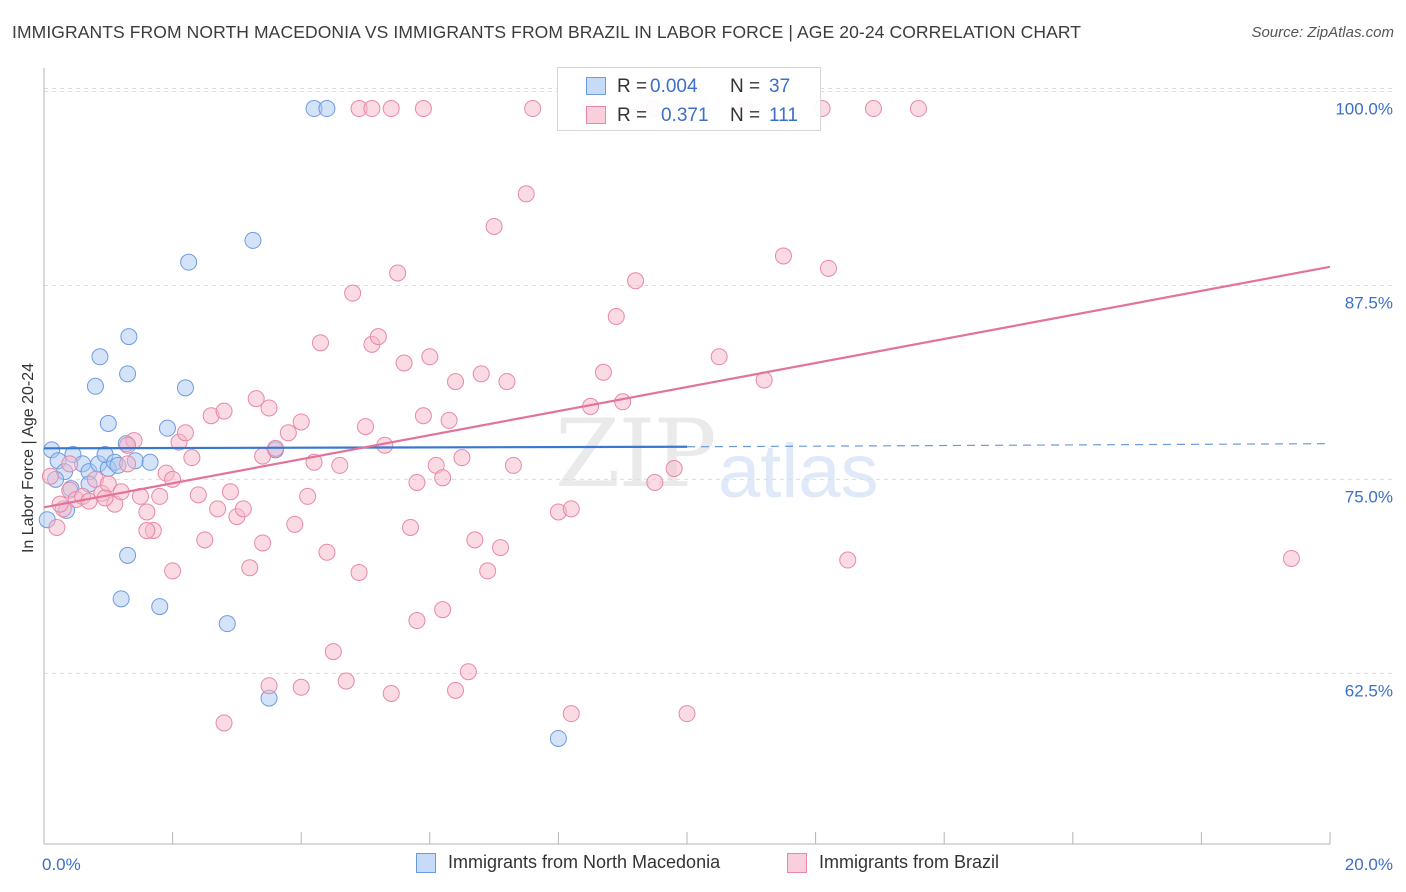 The image size is (1406, 892). What do you see at coordinates (674, 86) in the screenshot?
I see `legend-r-value: 0.004` at bounding box center [674, 86].